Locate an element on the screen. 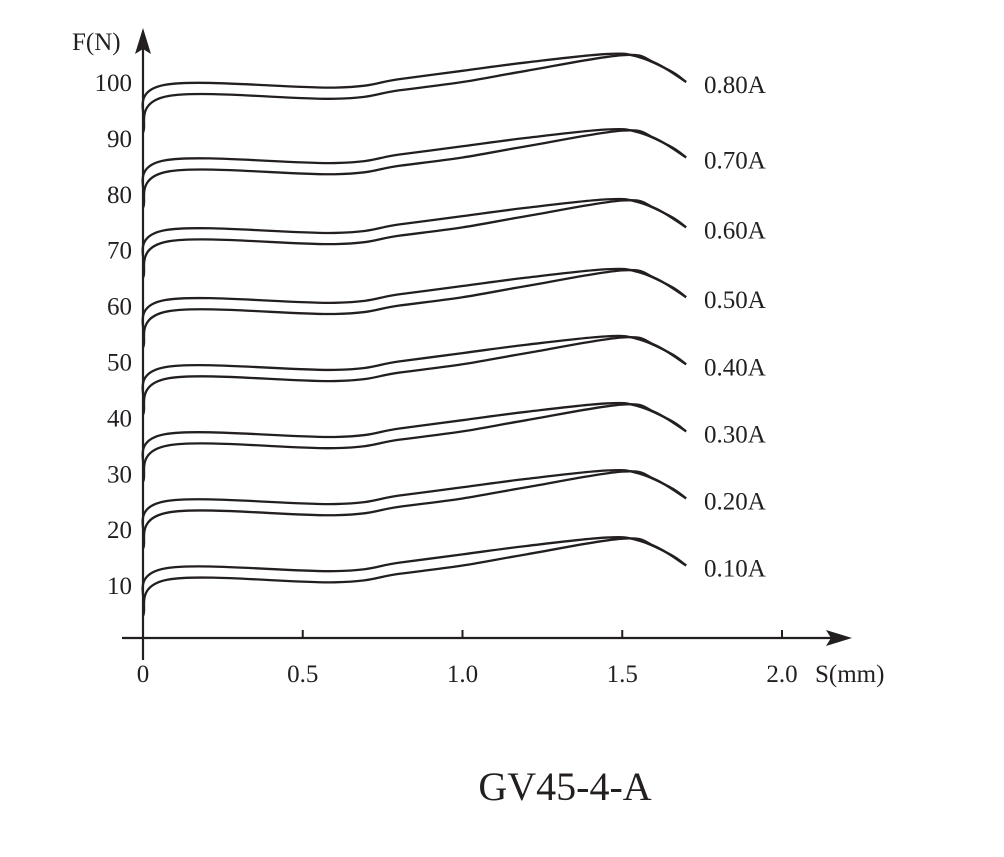  curve-lower-0.70A is located at coordinates (414, 169).